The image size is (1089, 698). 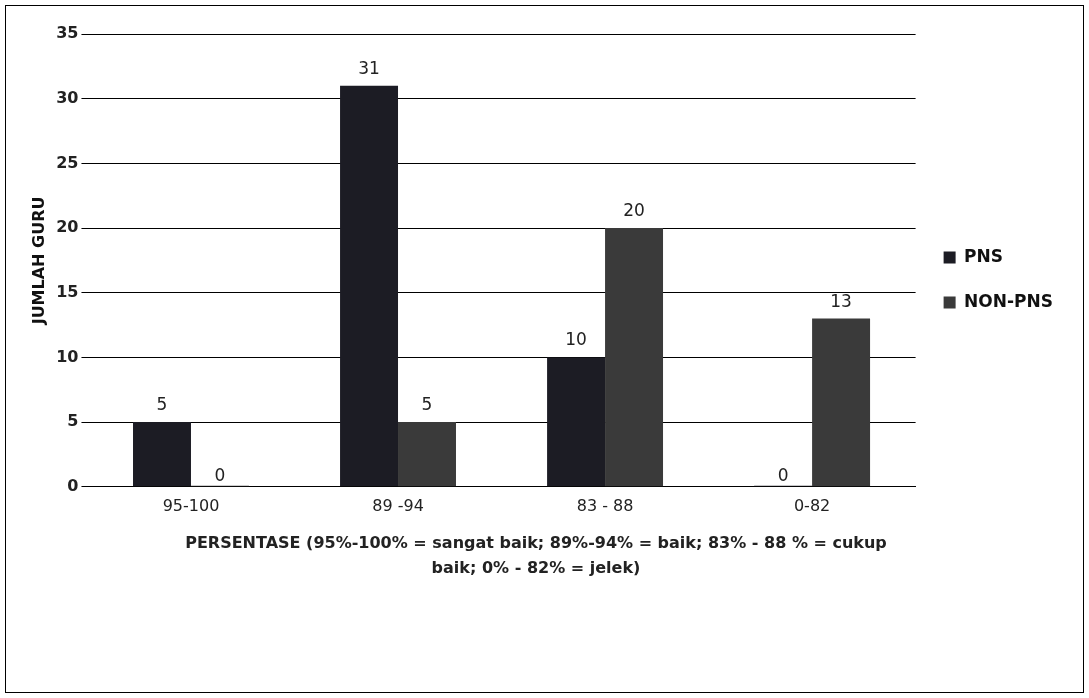 What do you see at coordinates (67, 356) in the screenshot?
I see `y-tick-label: 10` at bounding box center [67, 356].